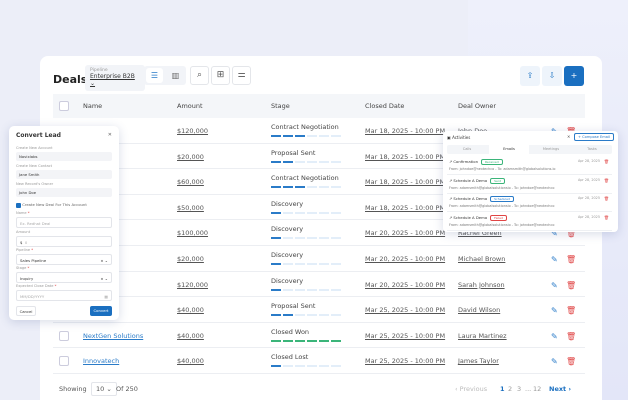 The height and width of the screenshot is (400, 628). Describe the element at coordinates (385, 106) in the screenshot. I see `col-closed-date: Closed Date` at that location.